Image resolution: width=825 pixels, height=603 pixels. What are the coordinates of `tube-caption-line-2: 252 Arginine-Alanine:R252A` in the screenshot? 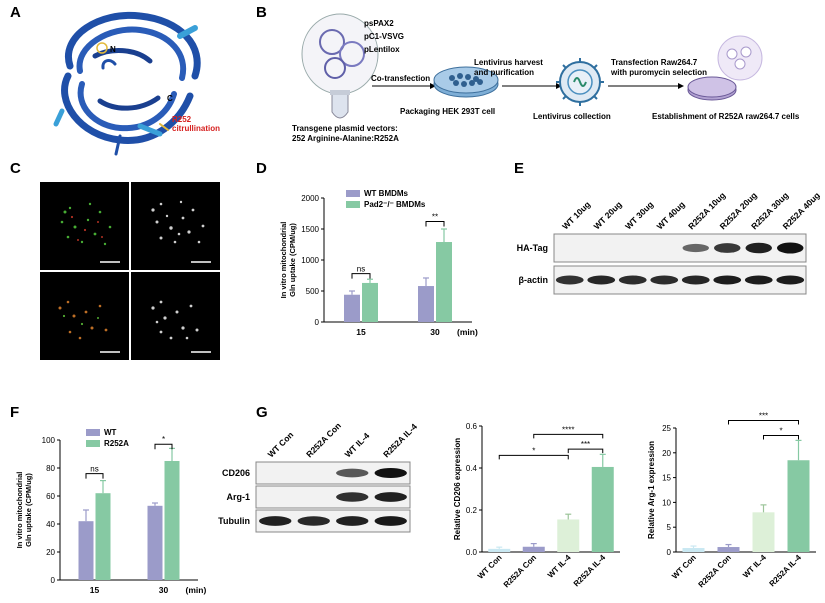 It's located at (345, 138).